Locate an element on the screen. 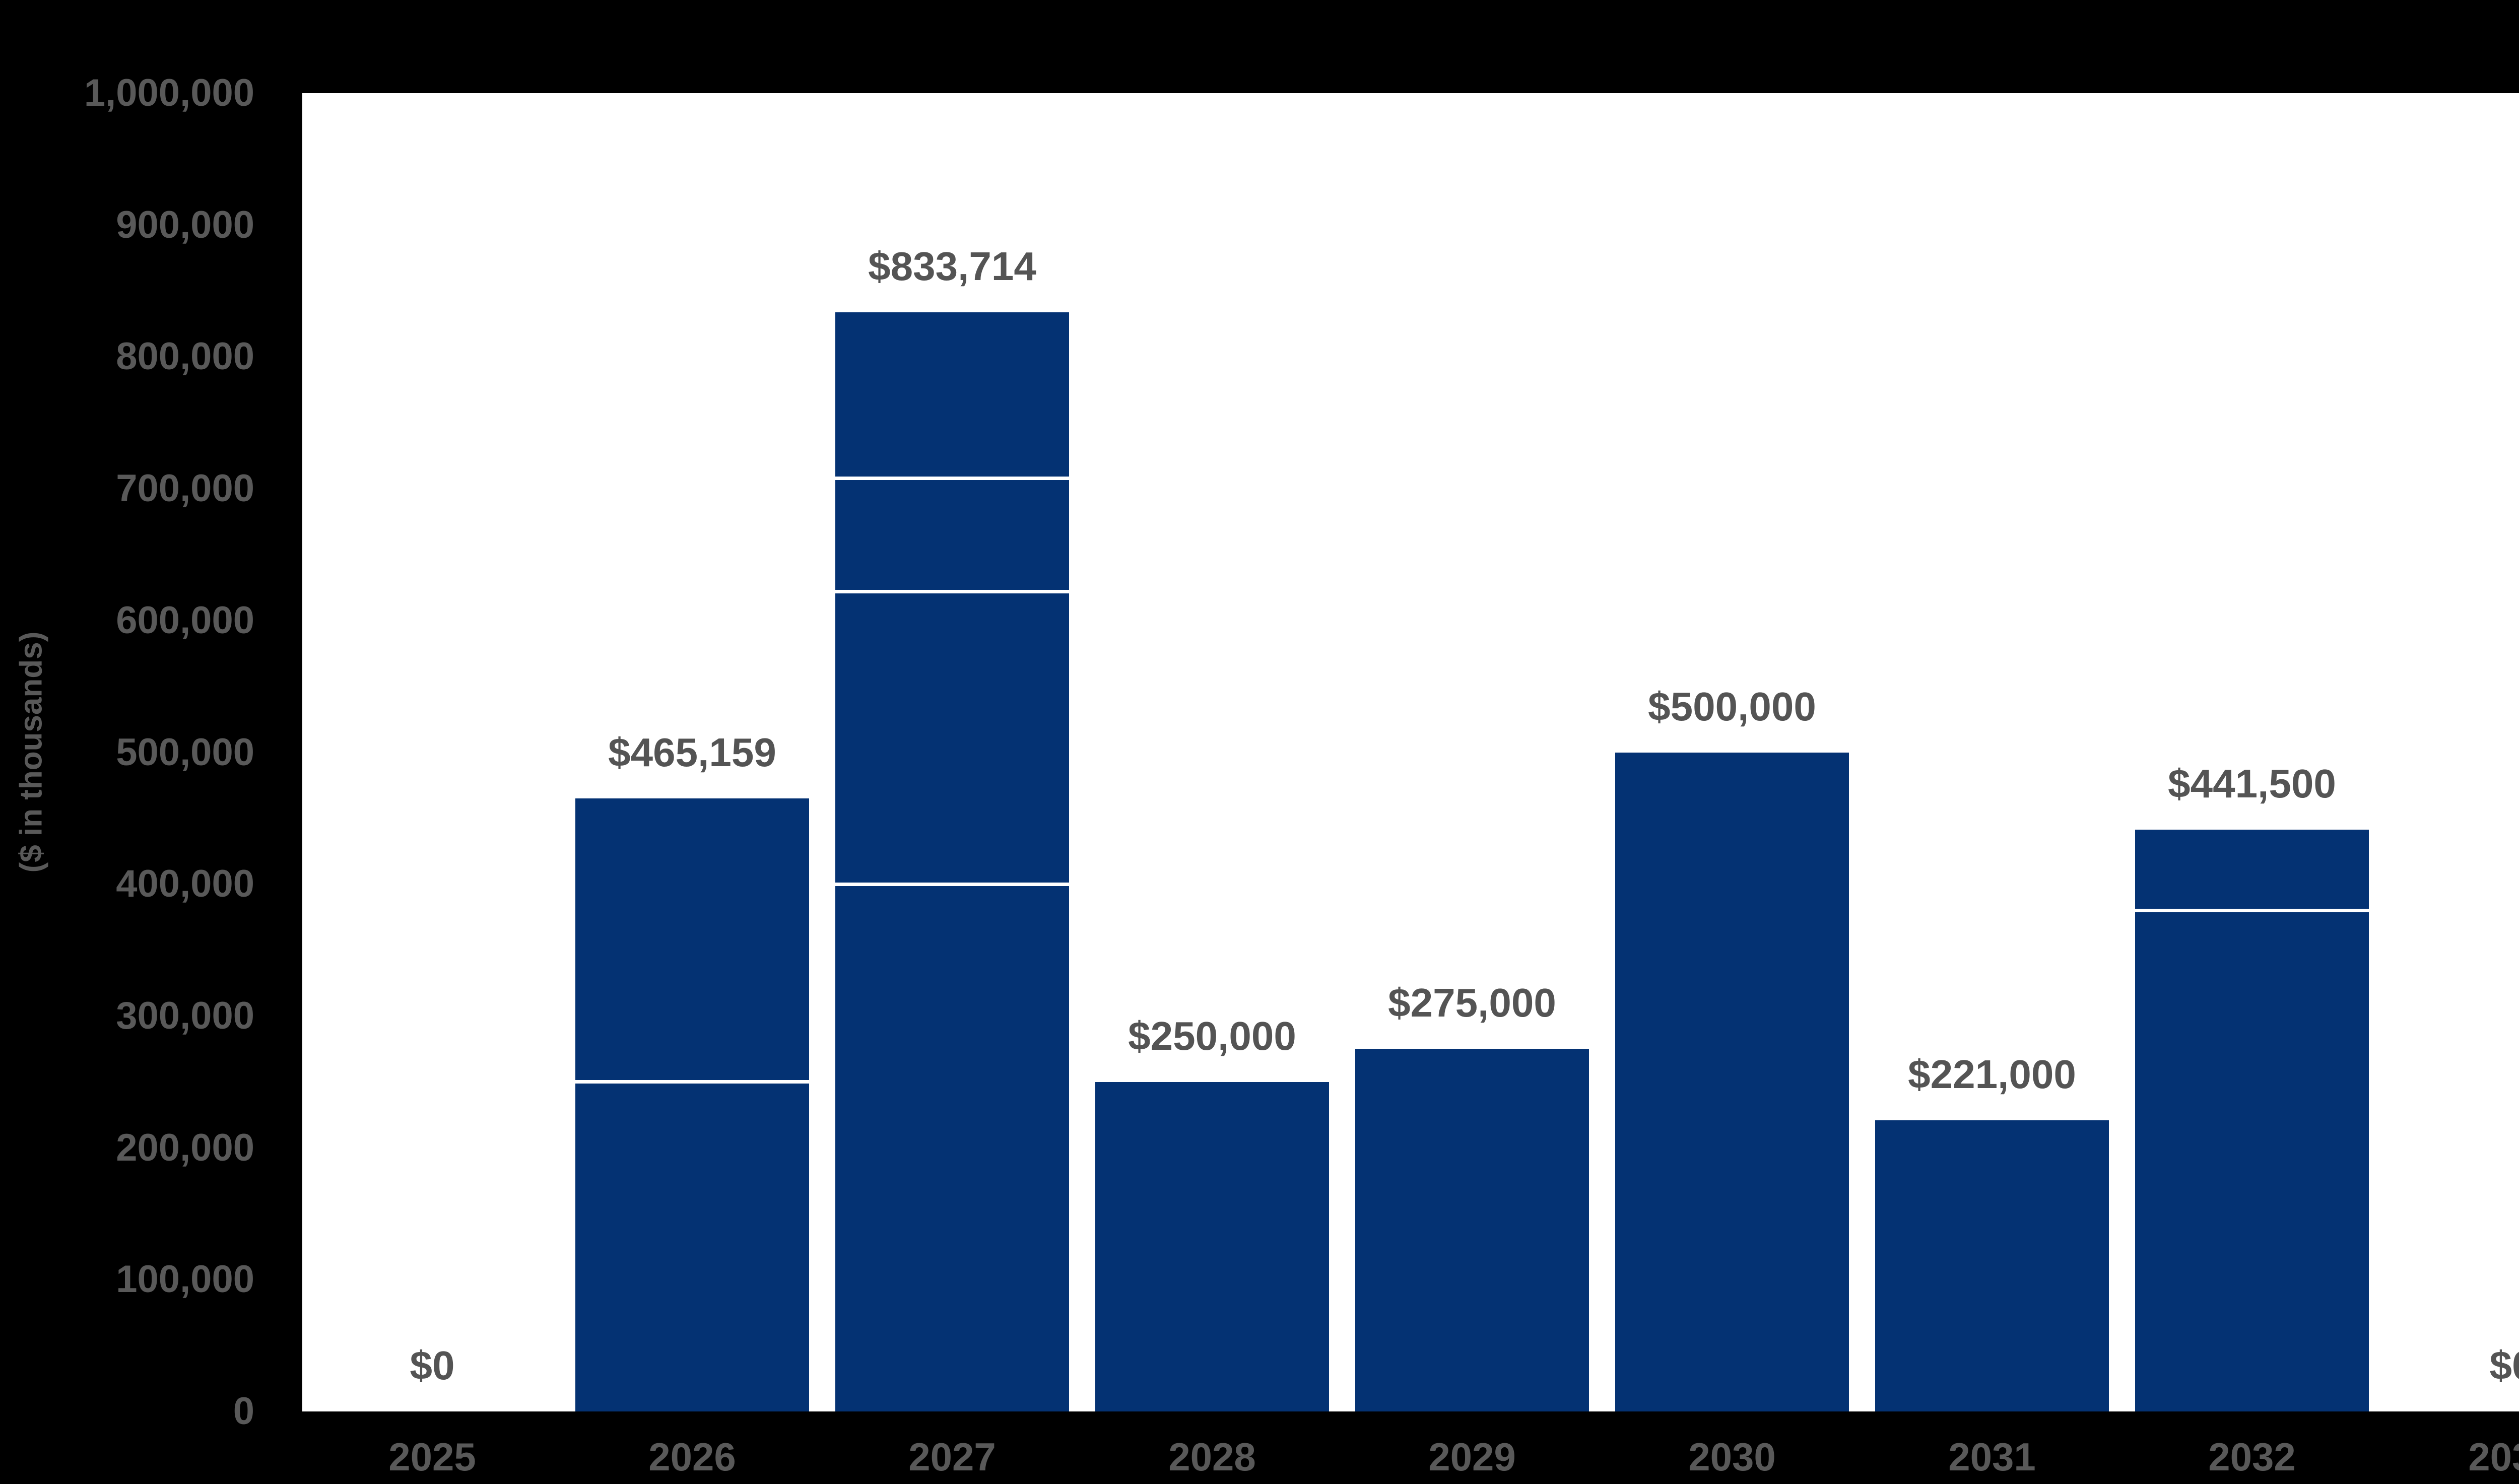 This screenshot has height=1484, width=2519. bar-2032 is located at coordinates (2252, 1120).